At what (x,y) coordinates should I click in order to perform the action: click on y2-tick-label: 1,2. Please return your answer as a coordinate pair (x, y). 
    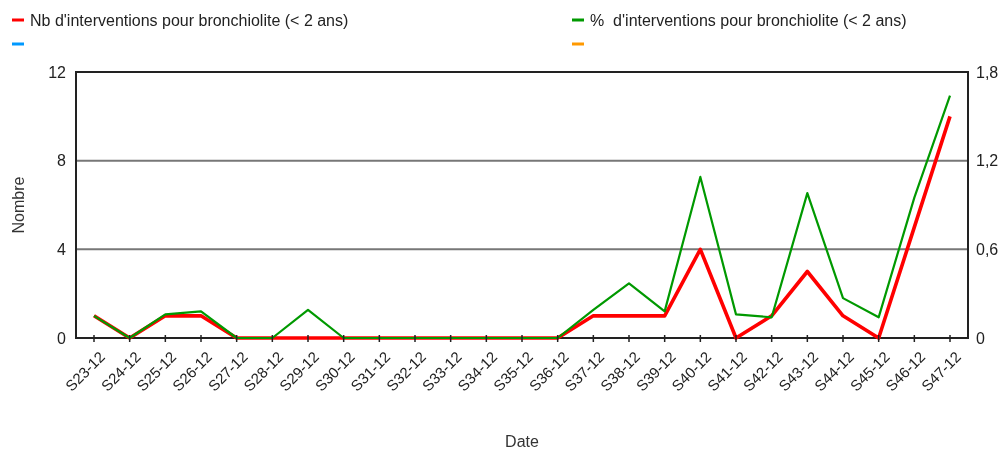
    Looking at the image, I should click on (987, 161).